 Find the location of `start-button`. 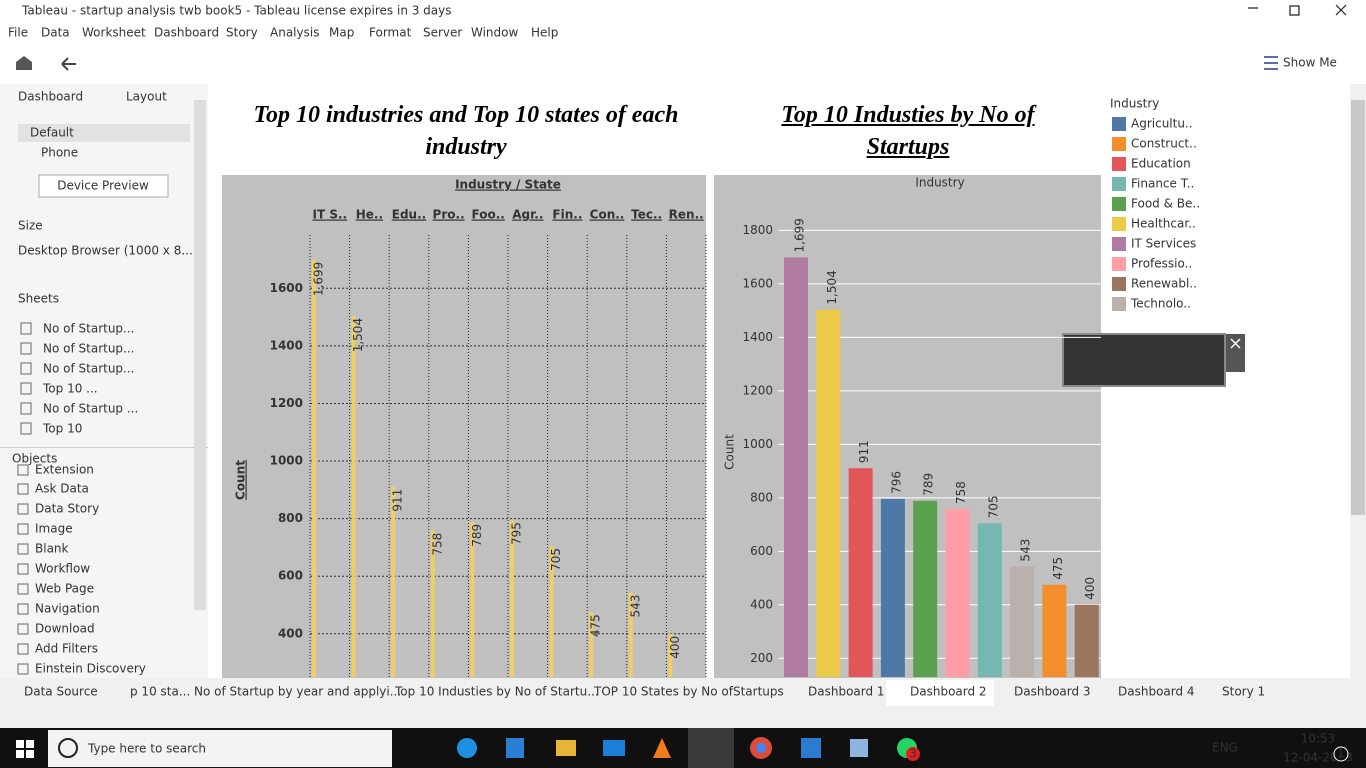

start-button is located at coordinates (25, 749).